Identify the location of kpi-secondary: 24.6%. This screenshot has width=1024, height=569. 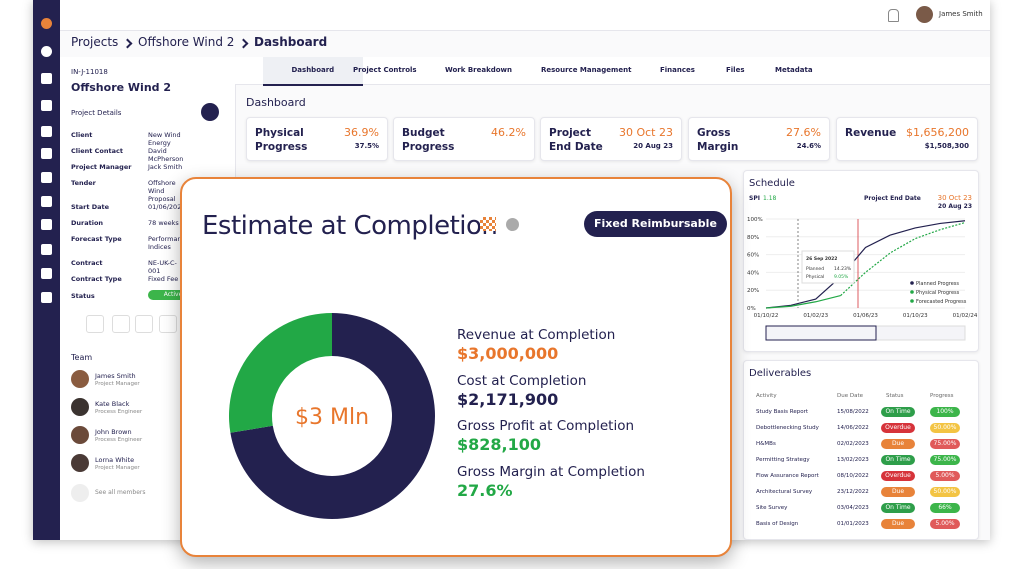
(808, 146).